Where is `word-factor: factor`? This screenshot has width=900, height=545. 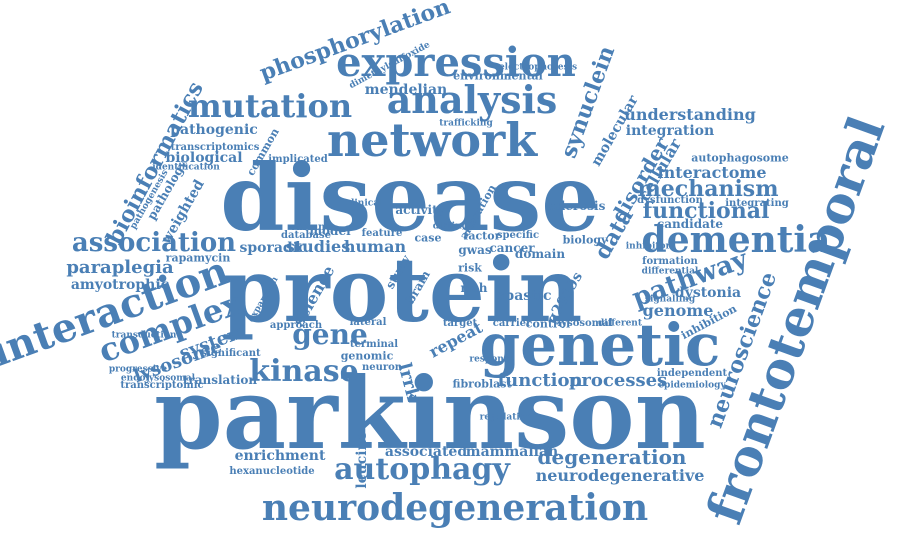
word-factor: factor is located at coordinates (482, 236).